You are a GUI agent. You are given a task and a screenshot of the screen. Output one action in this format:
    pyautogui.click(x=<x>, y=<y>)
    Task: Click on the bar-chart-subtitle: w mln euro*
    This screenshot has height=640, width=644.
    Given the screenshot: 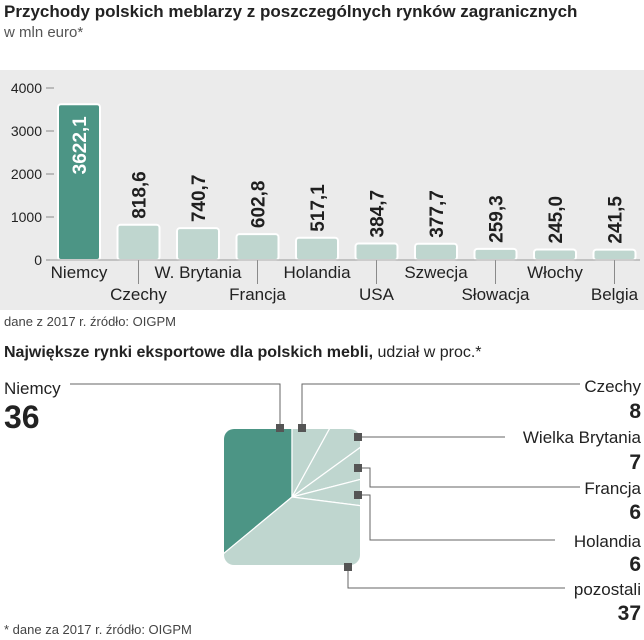 What is the action you would take?
    pyautogui.click(x=44, y=32)
    